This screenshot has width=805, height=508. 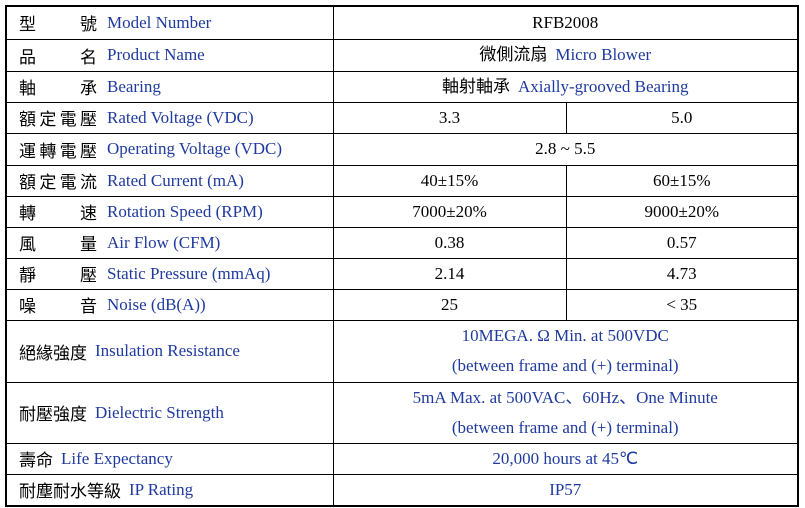 I want to click on spec-value: 60±15%, so click(x=682, y=180).